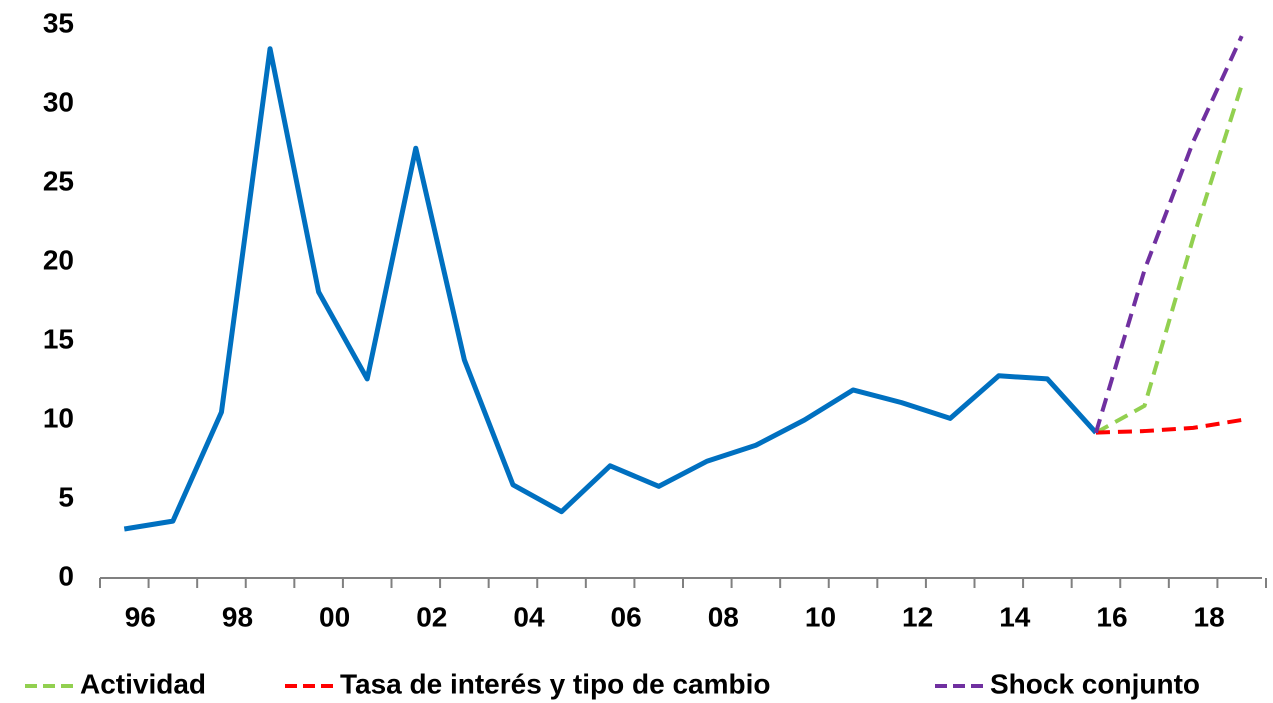 Image resolution: width=1273 pixels, height=703 pixels. Describe the element at coordinates (917, 616) in the screenshot. I see `x-tick-label: 12` at that location.